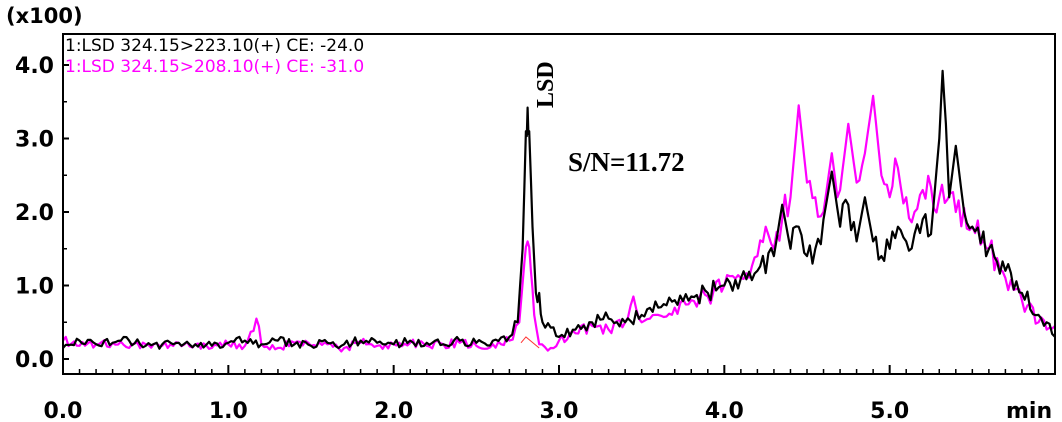 The width and height of the screenshot is (1062, 422). What do you see at coordinates (393, 410) in the screenshot?
I see `x-tick-label: 2.0` at bounding box center [393, 410].